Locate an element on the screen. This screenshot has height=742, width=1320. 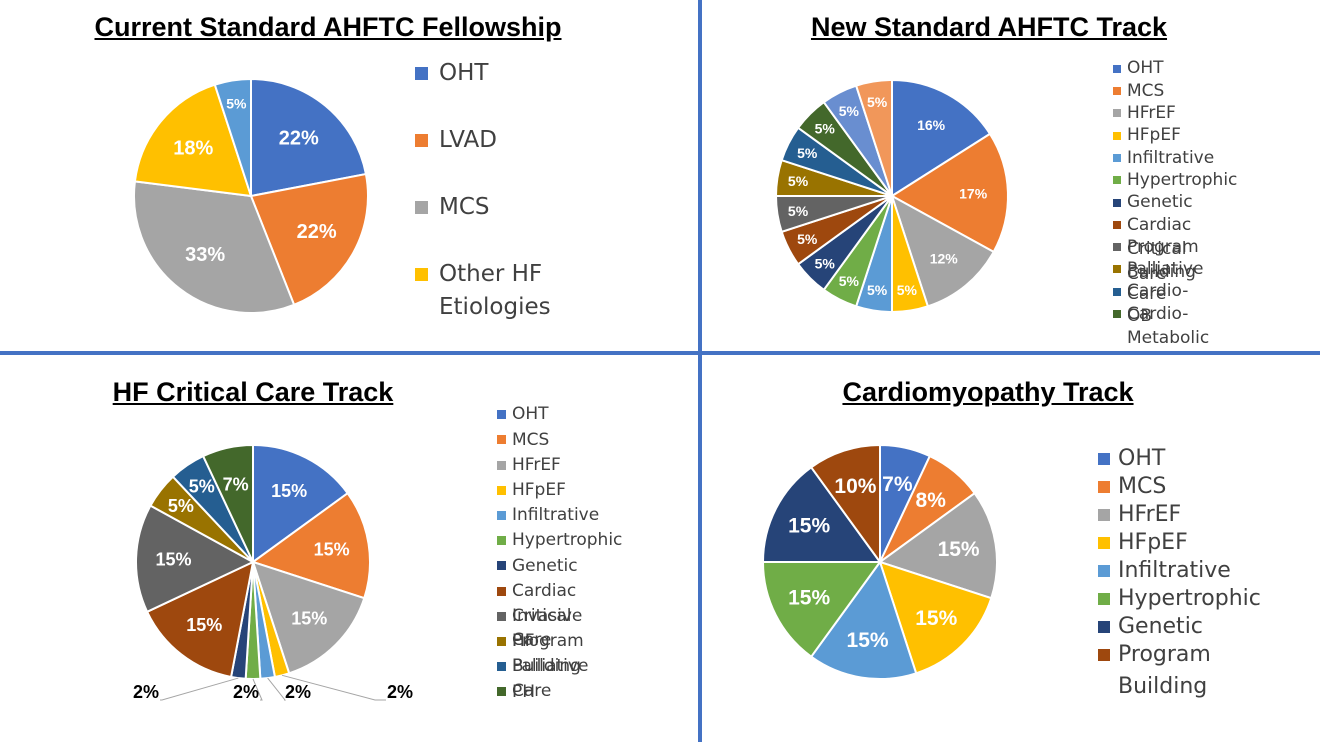
data-label: 17% is located at coordinates (973, 193).